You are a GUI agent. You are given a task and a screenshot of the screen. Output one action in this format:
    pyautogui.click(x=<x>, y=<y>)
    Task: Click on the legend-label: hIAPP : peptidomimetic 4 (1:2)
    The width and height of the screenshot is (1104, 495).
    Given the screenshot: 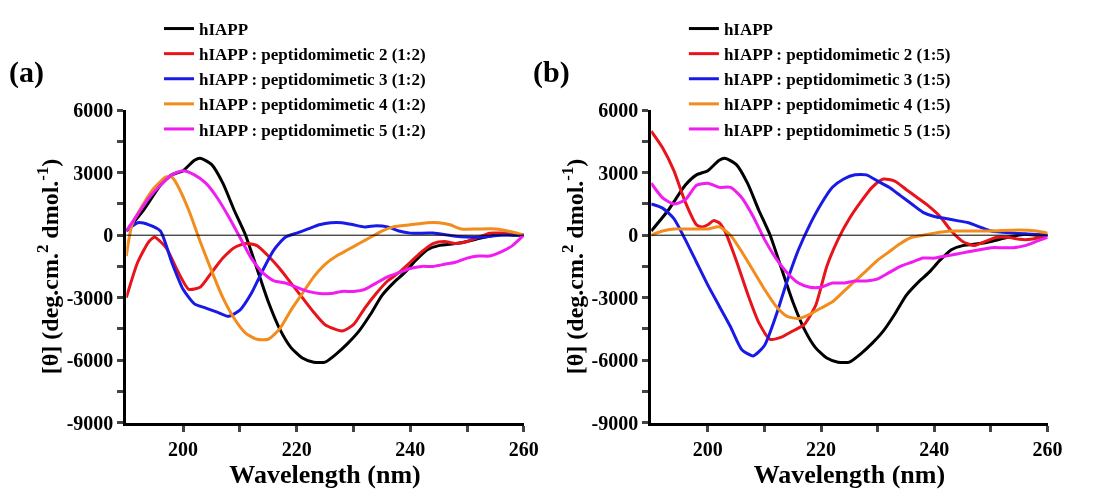 What is the action you would take?
    pyautogui.click(x=312, y=105)
    